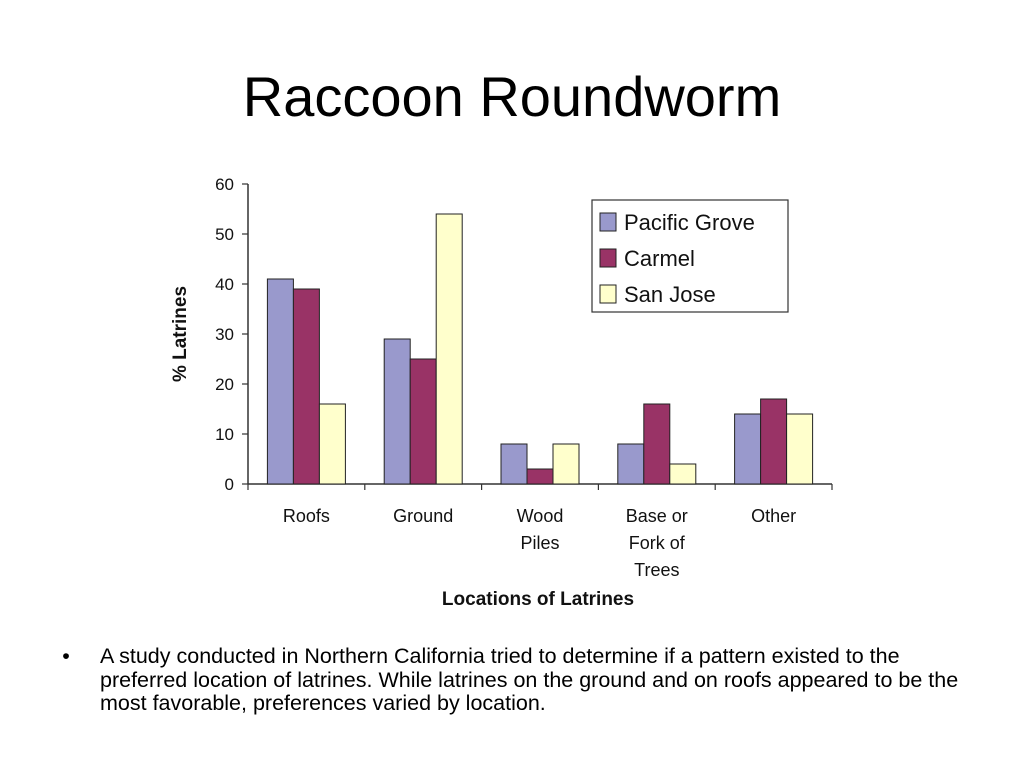 The image size is (1024, 768). What do you see at coordinates (659, 258) in the screenshot?
I see `legend-label: Carmel` at bounding box center [659, 258].